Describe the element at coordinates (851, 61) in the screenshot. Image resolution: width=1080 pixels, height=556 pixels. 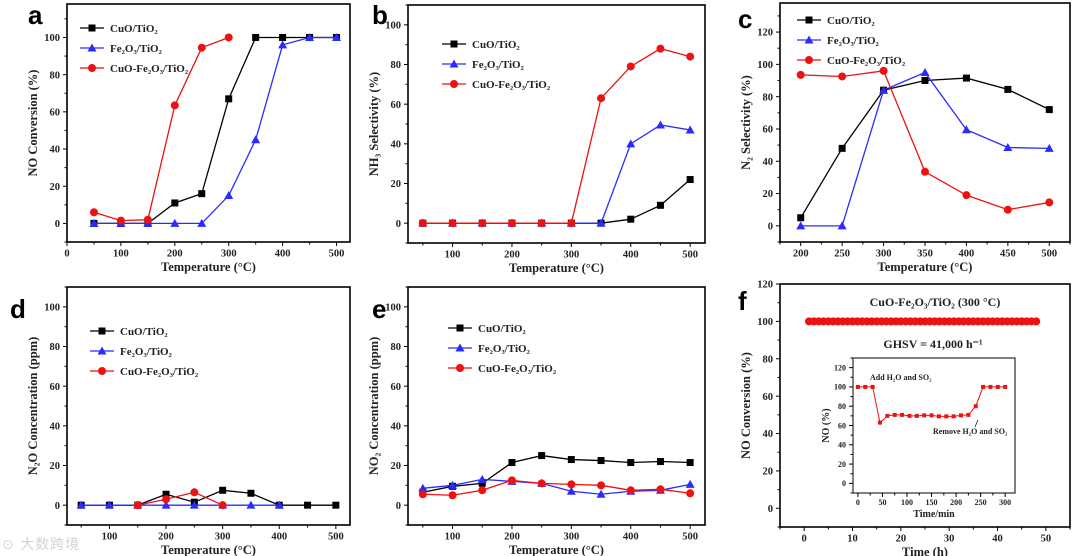
I see `legend-item: CuO-Fe₂O₃/TiO₂` at that location.